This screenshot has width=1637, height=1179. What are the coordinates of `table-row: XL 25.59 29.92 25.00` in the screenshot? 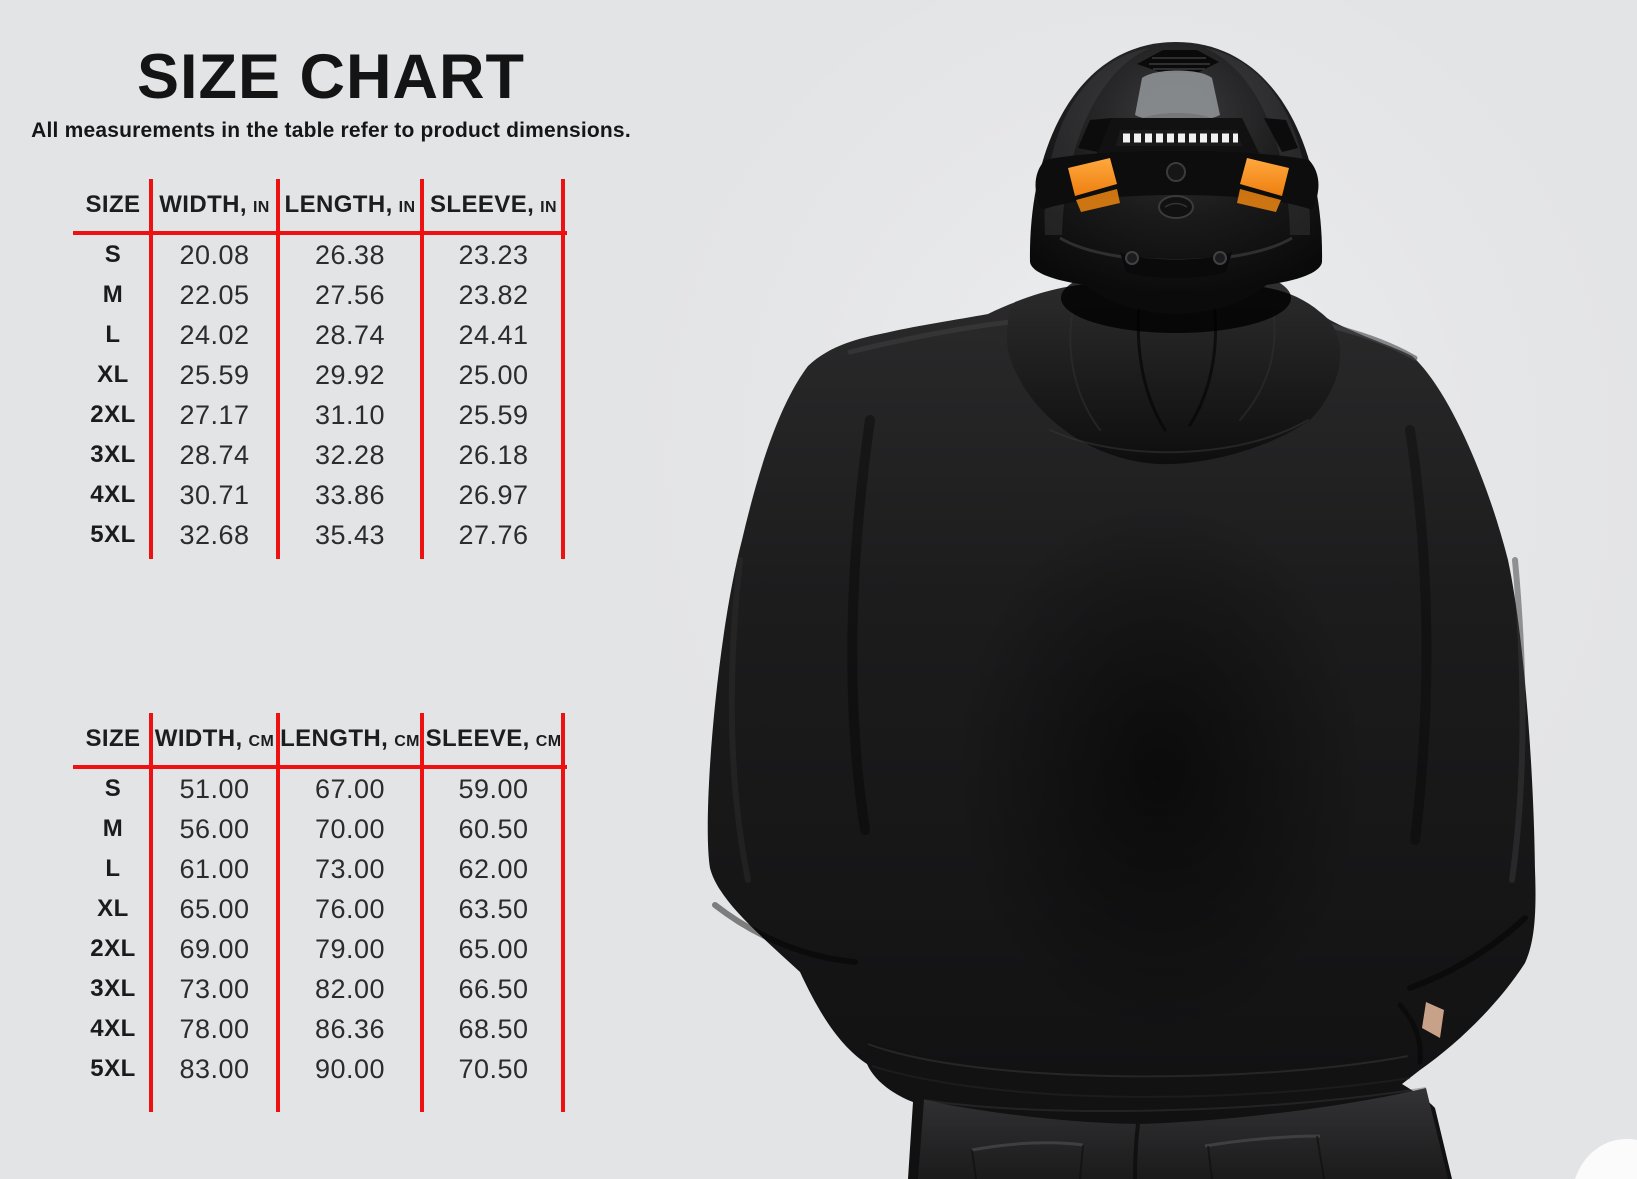 It's located at (320, 375).